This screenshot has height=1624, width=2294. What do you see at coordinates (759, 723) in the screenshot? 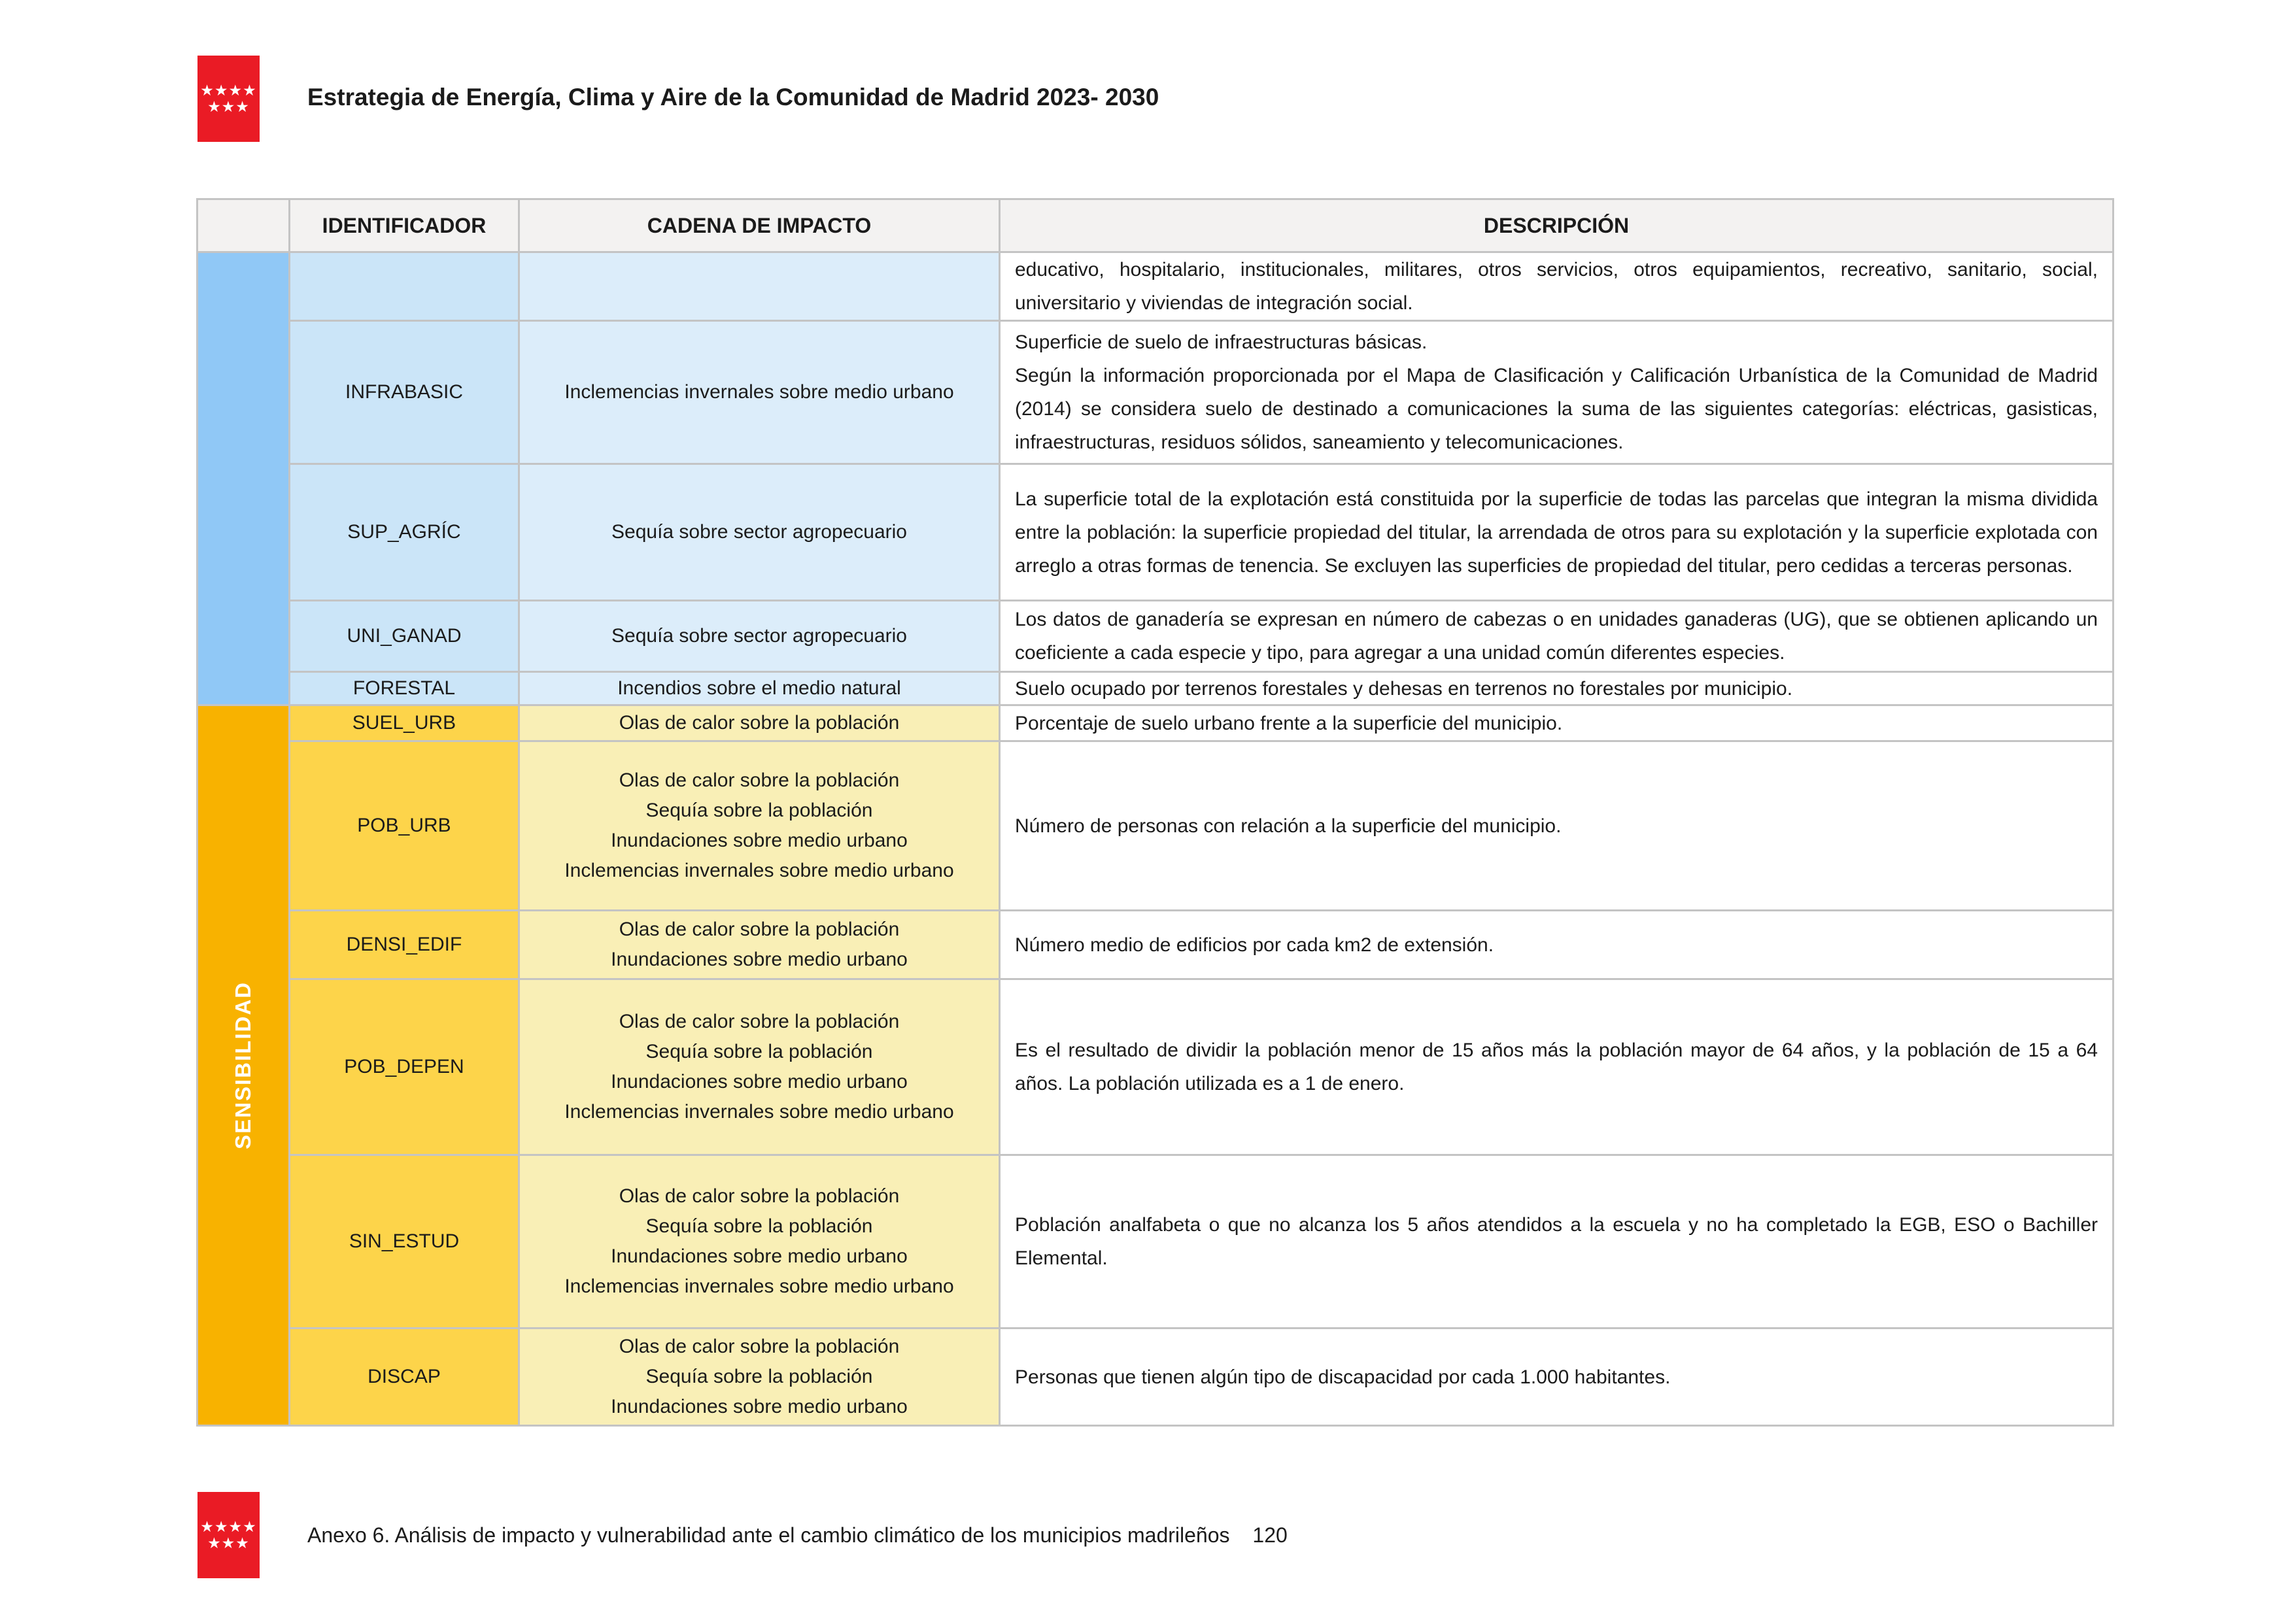
I see `impact-chain-cell: Olas de calor sobre la población` at bounding box center [759, 723].